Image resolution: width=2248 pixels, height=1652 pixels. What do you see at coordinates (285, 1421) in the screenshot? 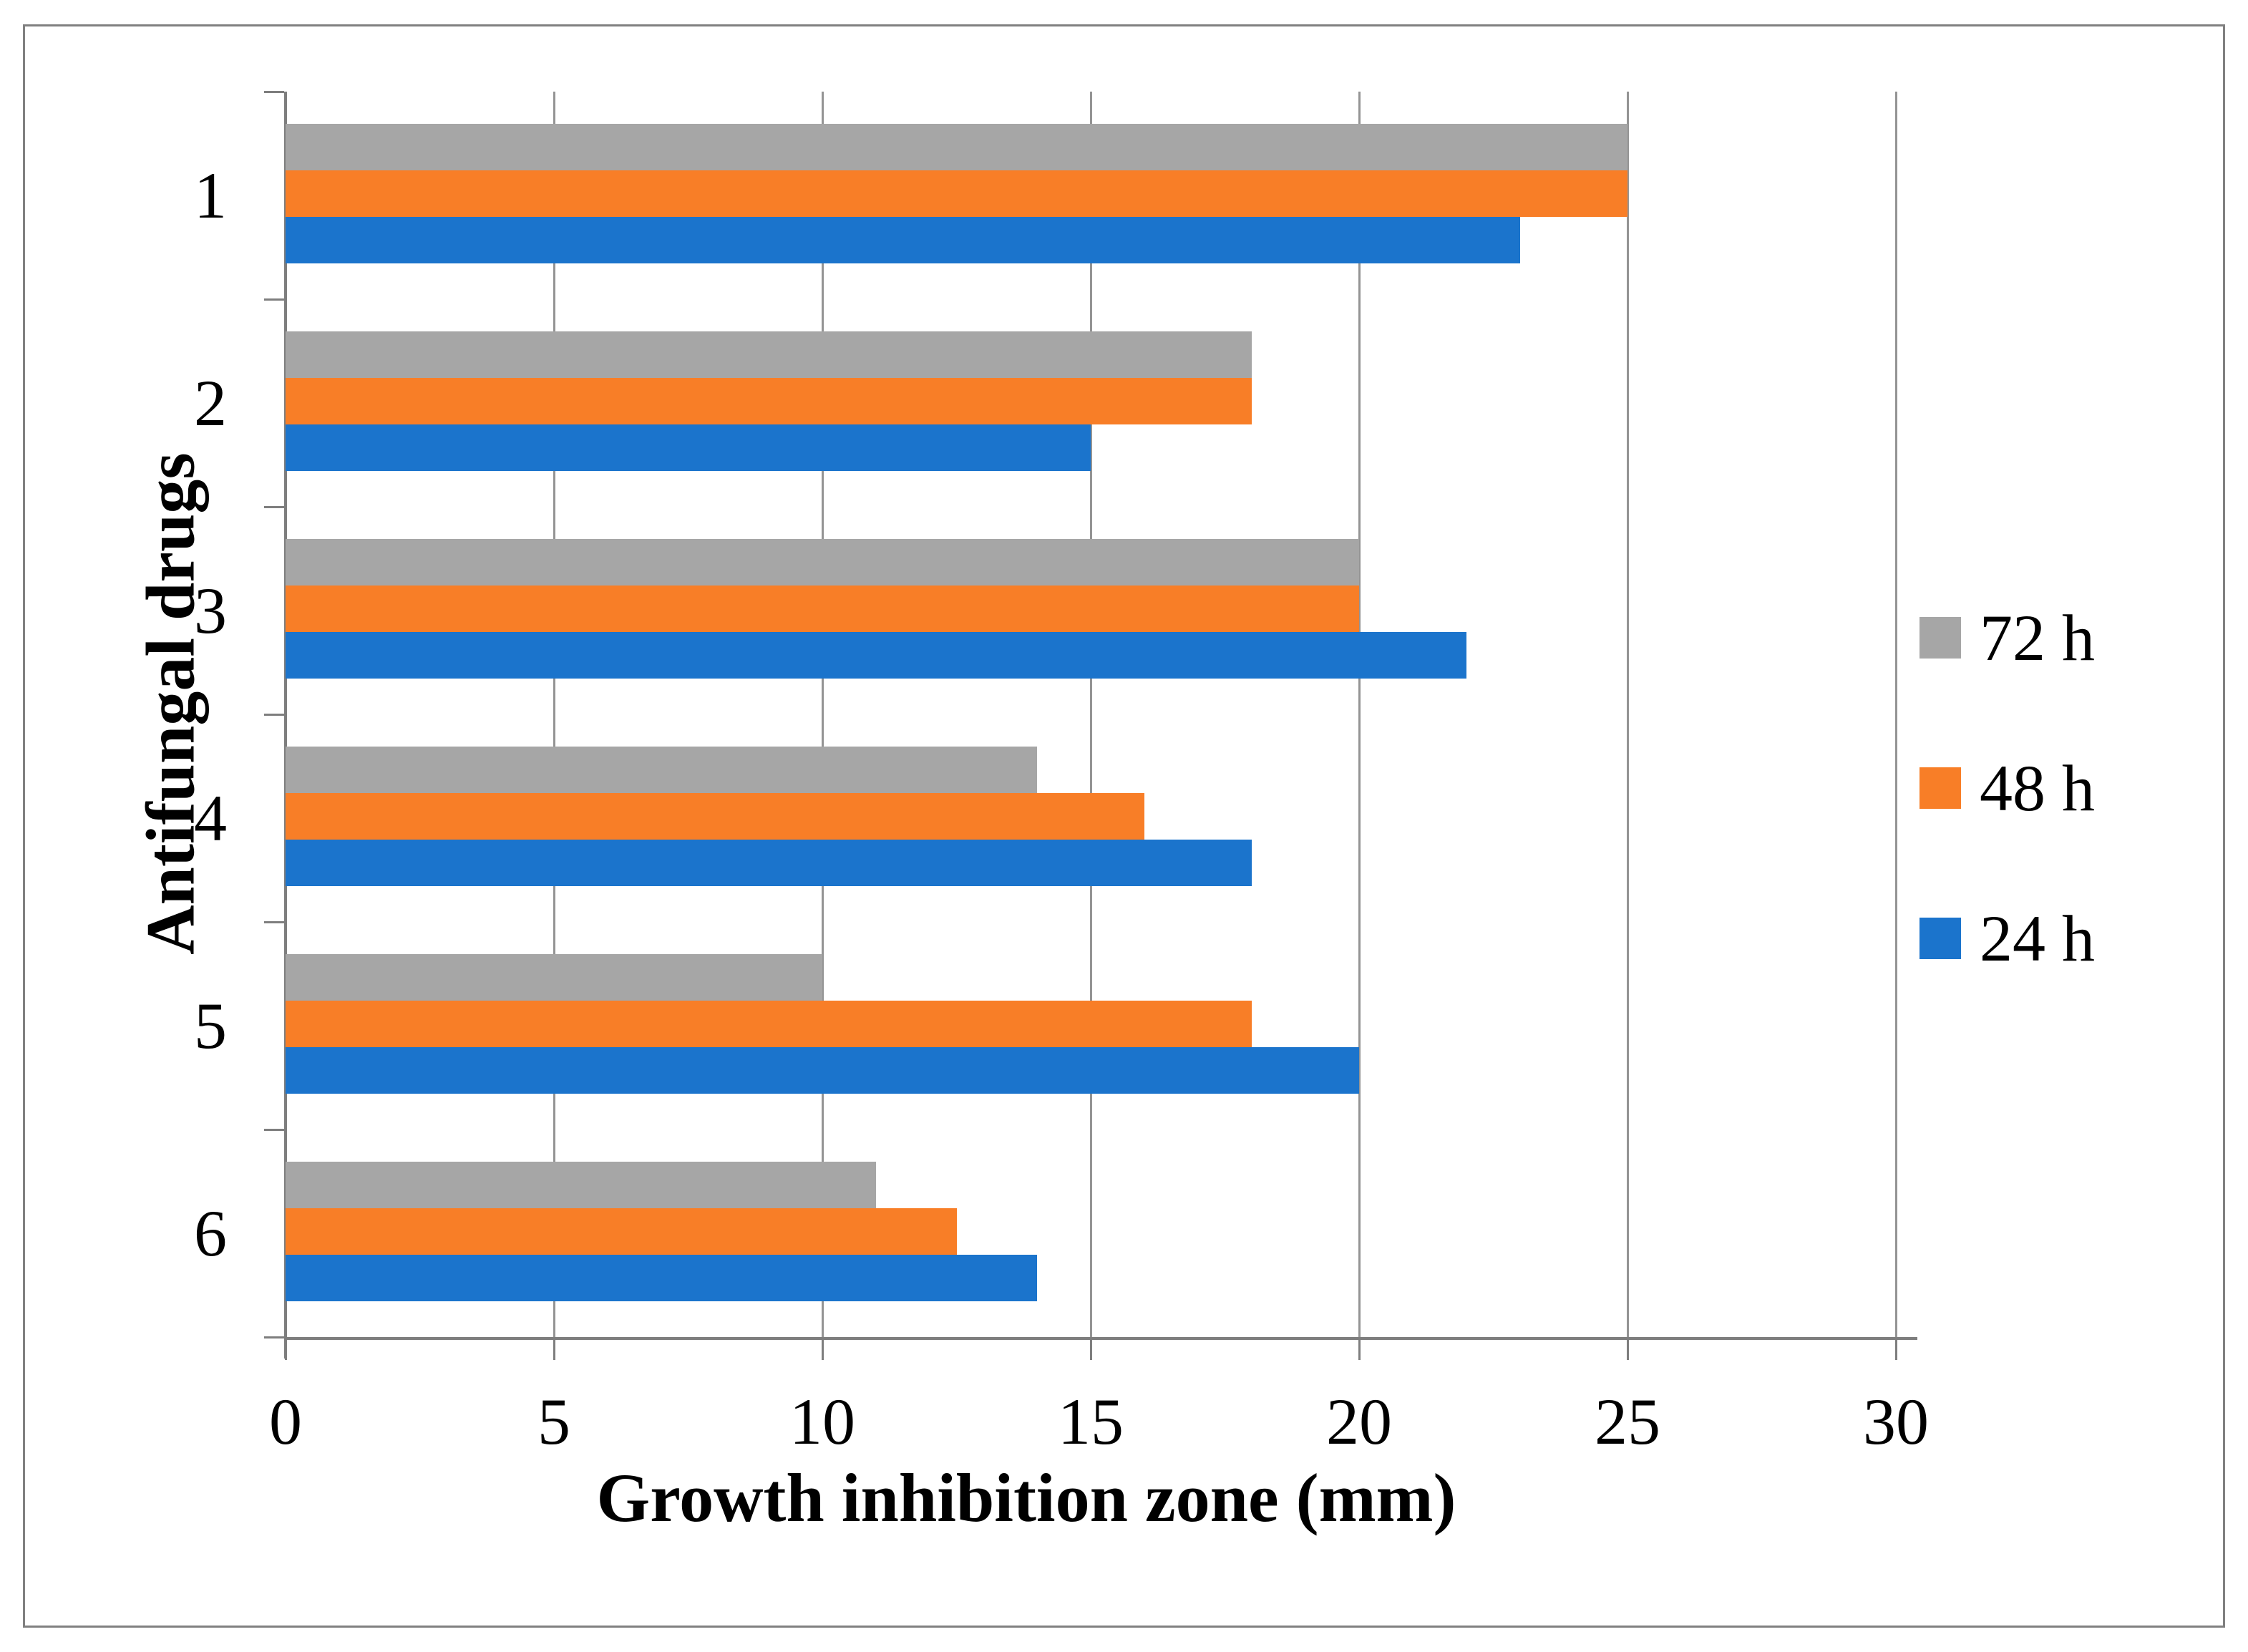
I see `x-tick-label-0: 0` at bounding box center [285, 1421].